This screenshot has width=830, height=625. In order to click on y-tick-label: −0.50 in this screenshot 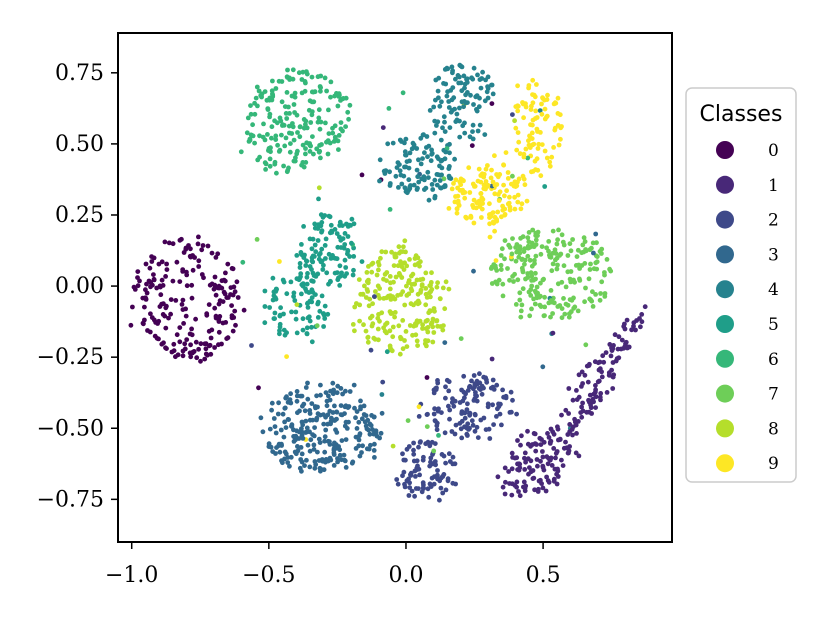, I will do `click(70, 428)`.